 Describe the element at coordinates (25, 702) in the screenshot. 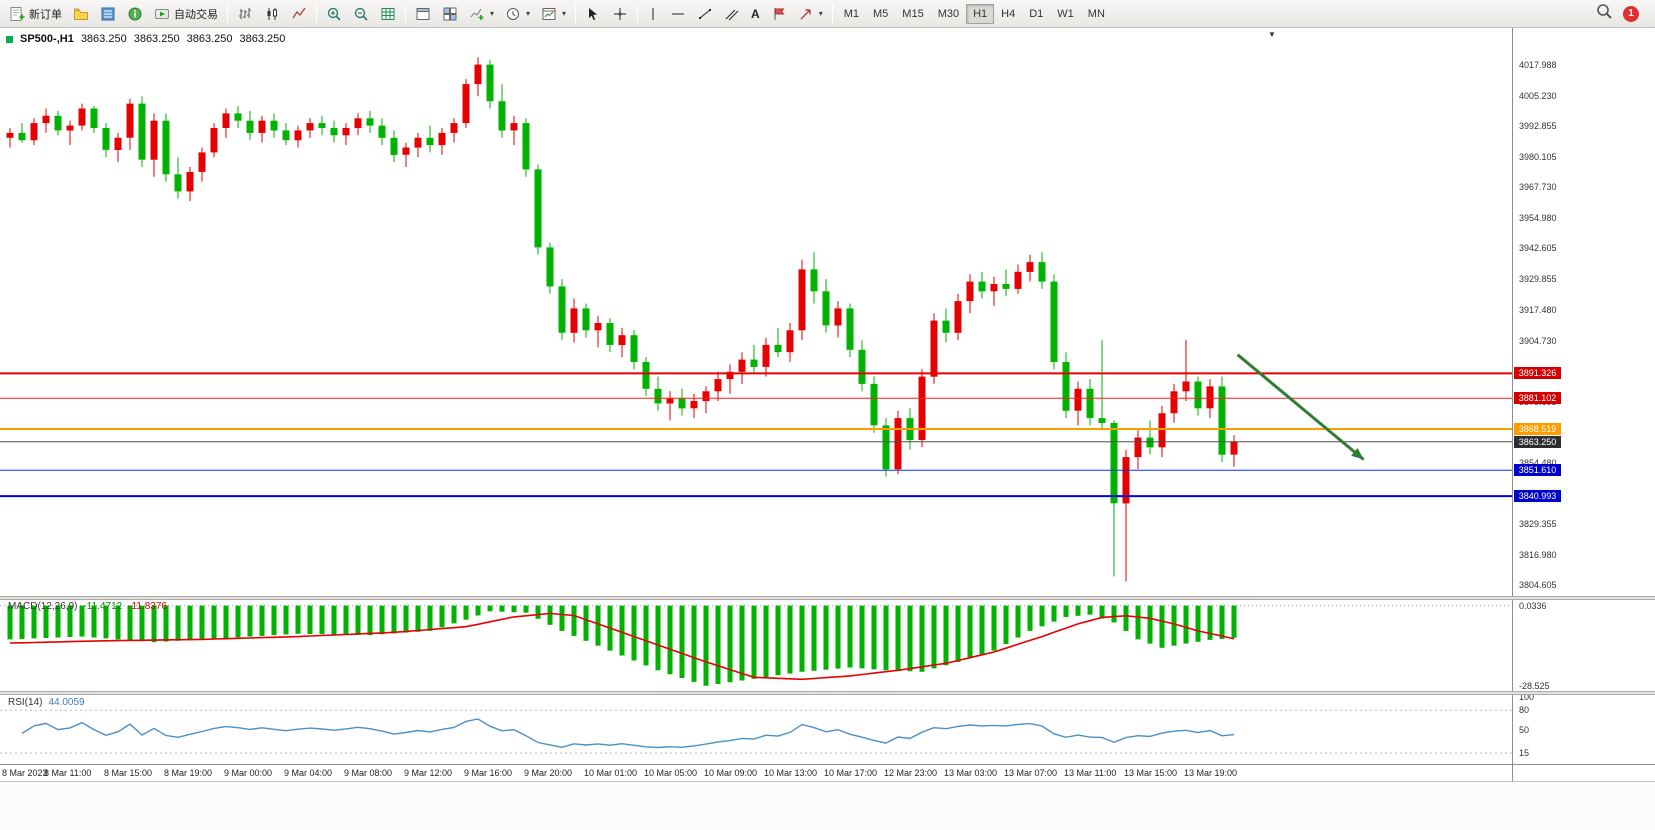

I see `rsi-label: RSI(14)` at that location.